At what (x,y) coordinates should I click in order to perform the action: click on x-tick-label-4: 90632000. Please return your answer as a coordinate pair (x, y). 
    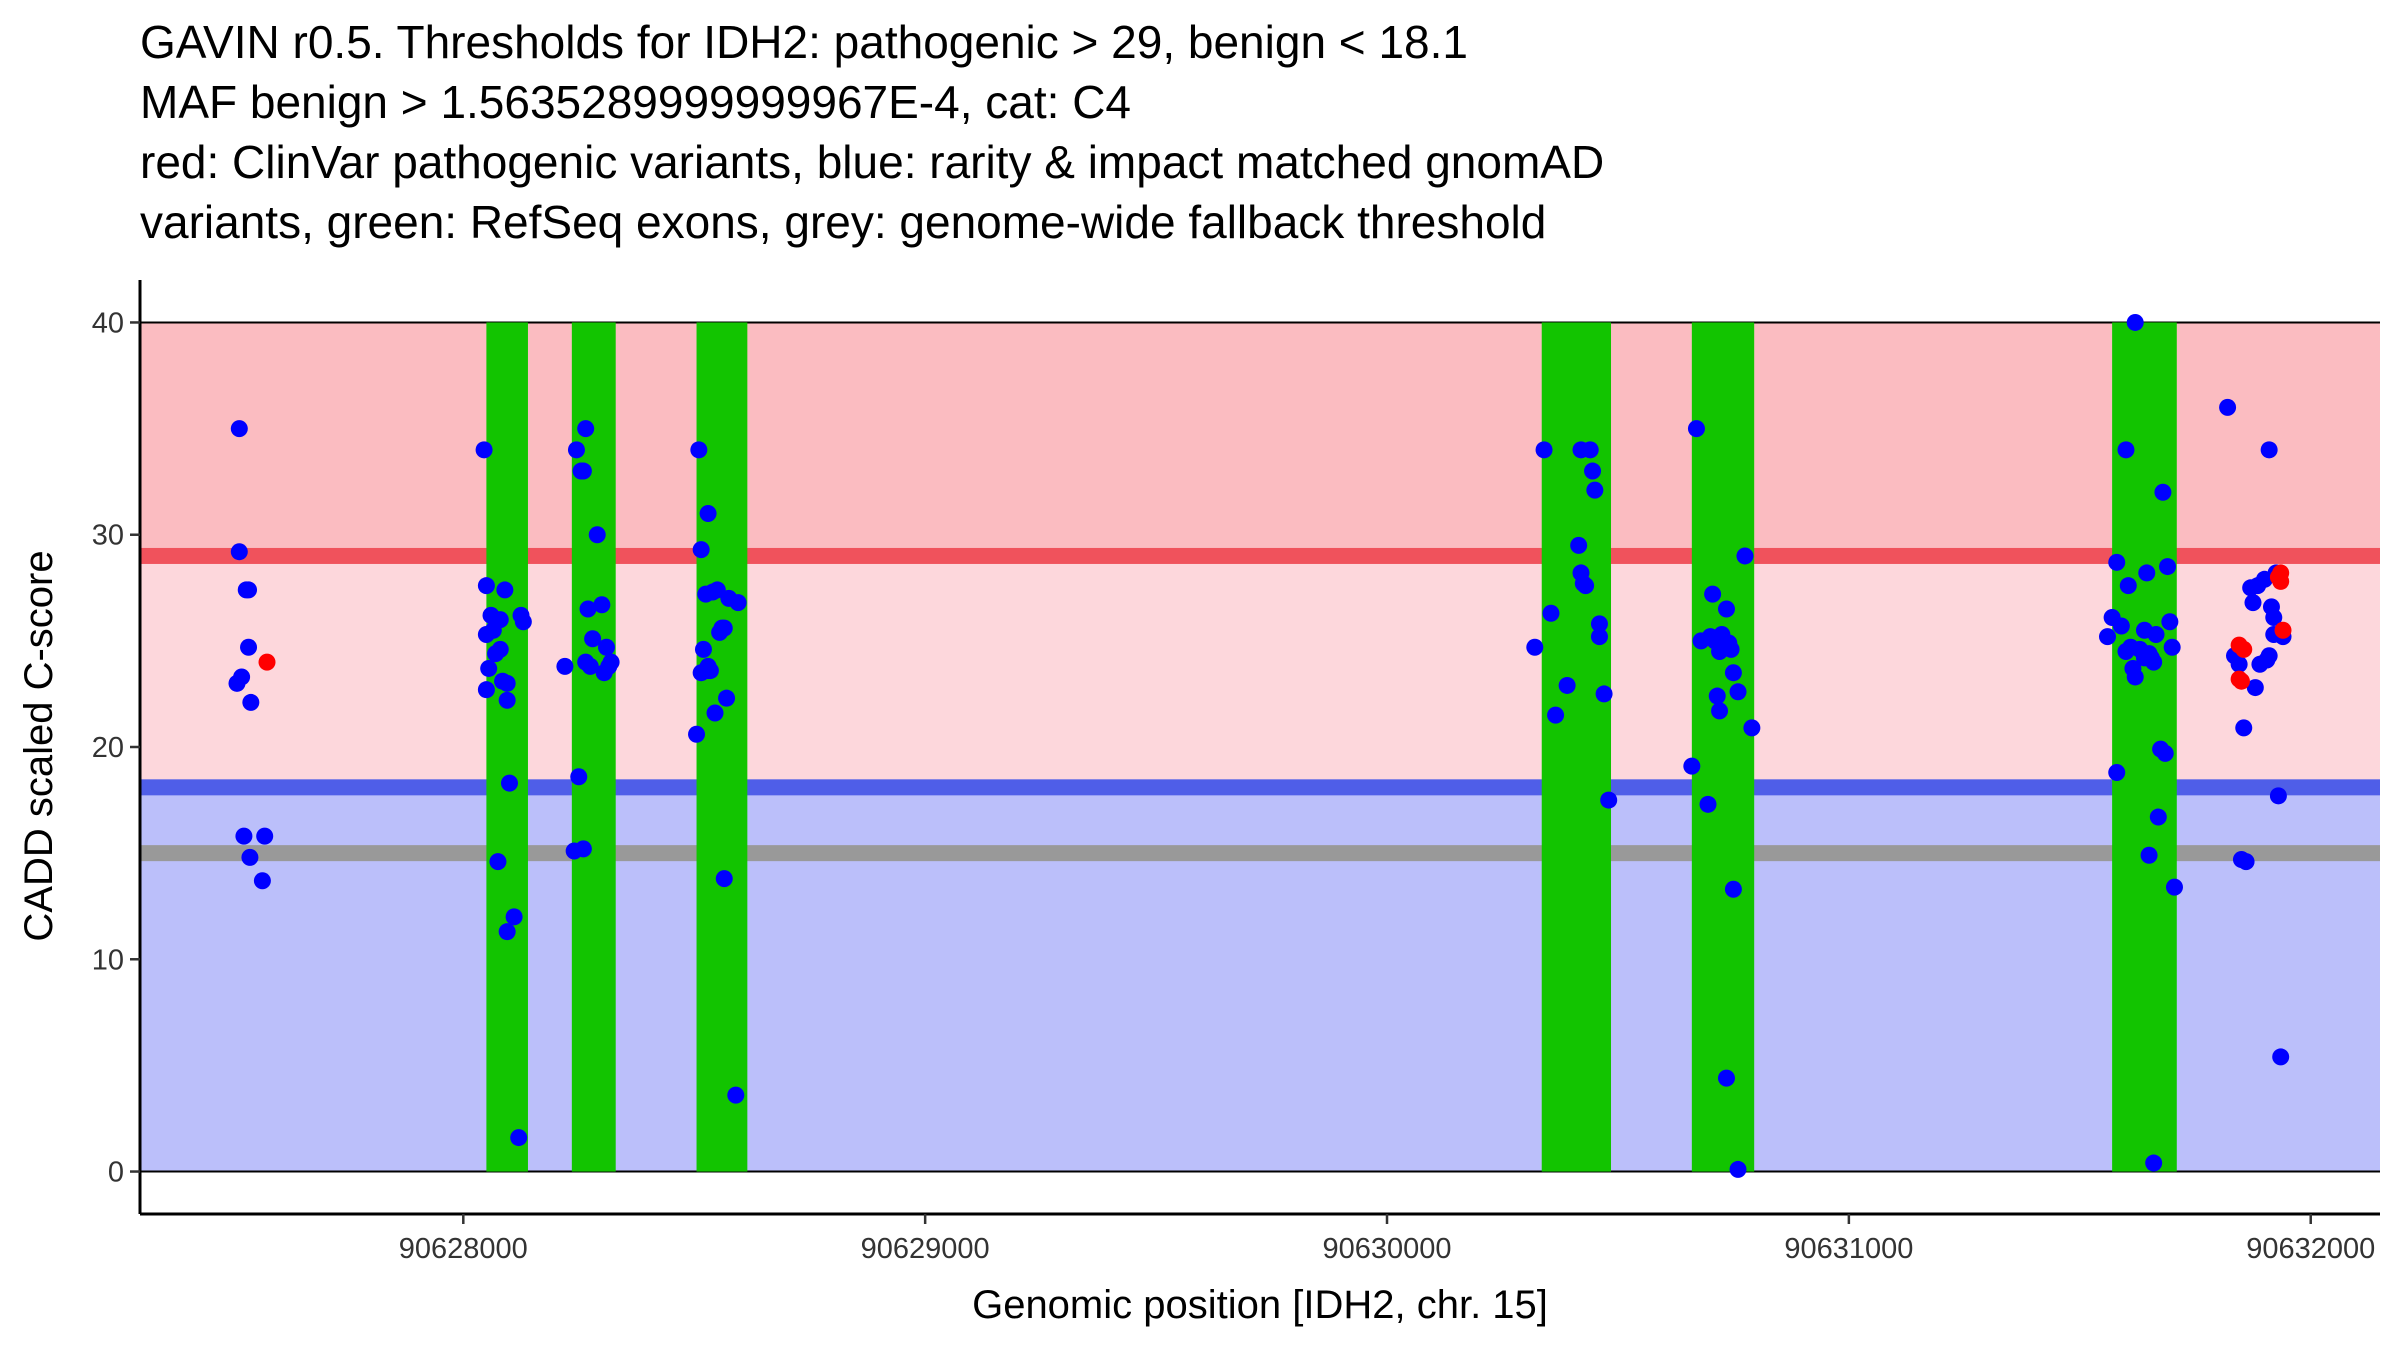
    Looking at the image, I should click on (2310, 1249).